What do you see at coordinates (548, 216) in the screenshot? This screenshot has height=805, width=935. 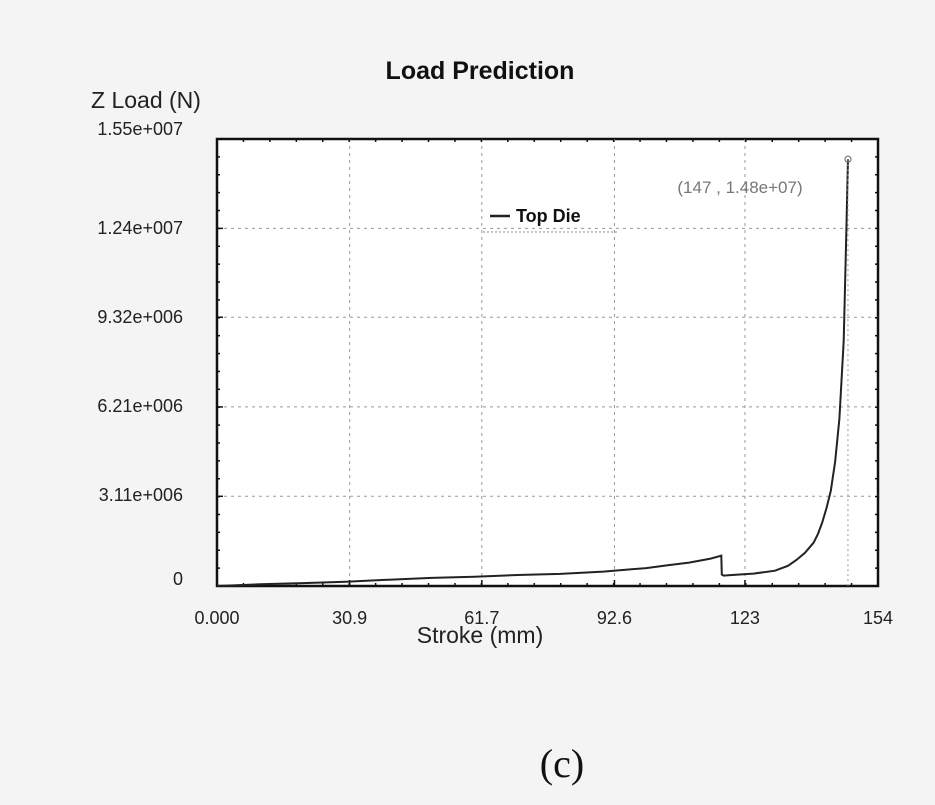 I see `legend-label-top-die: Top Die` at bounding box center [548, 216].